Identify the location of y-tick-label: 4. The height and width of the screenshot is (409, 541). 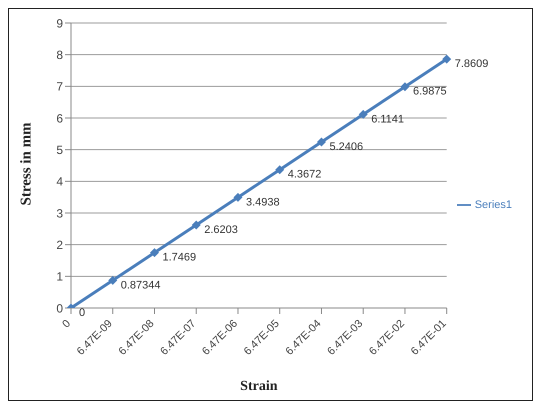
(60, 181).